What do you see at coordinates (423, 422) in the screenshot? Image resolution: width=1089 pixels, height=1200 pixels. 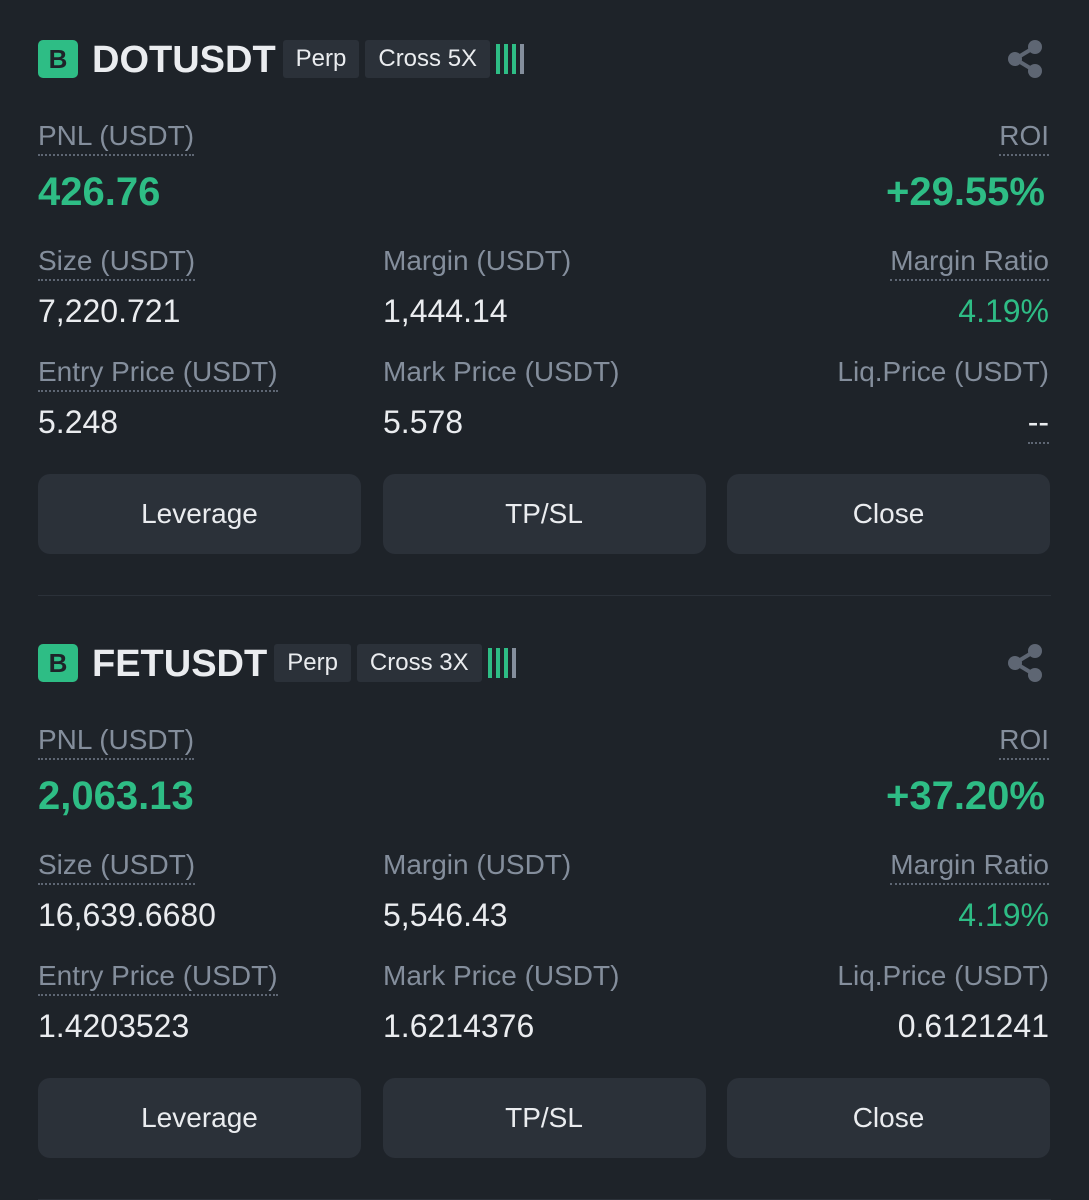 I see `field-value: 5.578` at bounding box center [423, 422].